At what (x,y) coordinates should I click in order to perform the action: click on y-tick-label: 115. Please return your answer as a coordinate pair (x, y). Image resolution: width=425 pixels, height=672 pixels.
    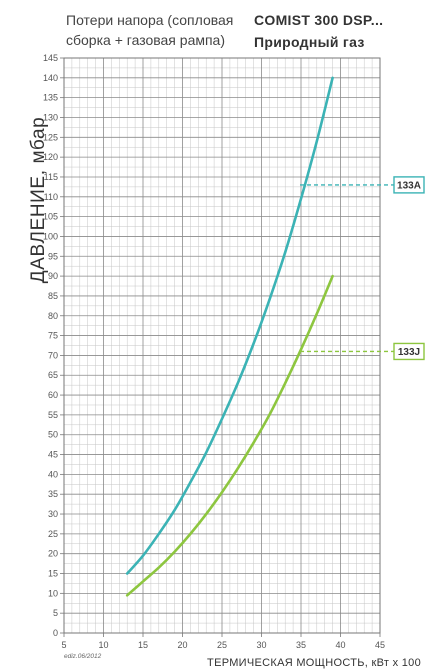
    Looking at the image, I should click on (51, 177).